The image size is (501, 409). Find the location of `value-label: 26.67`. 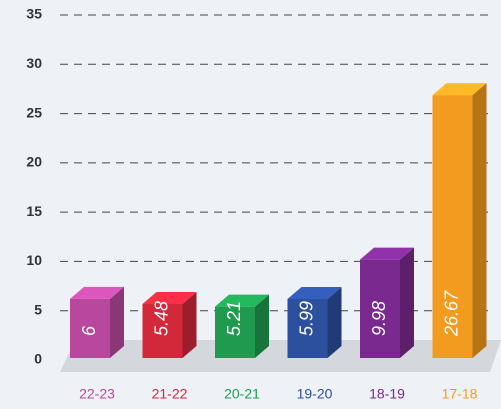

value-label: 26.67 is located at coordinates (451, 313).